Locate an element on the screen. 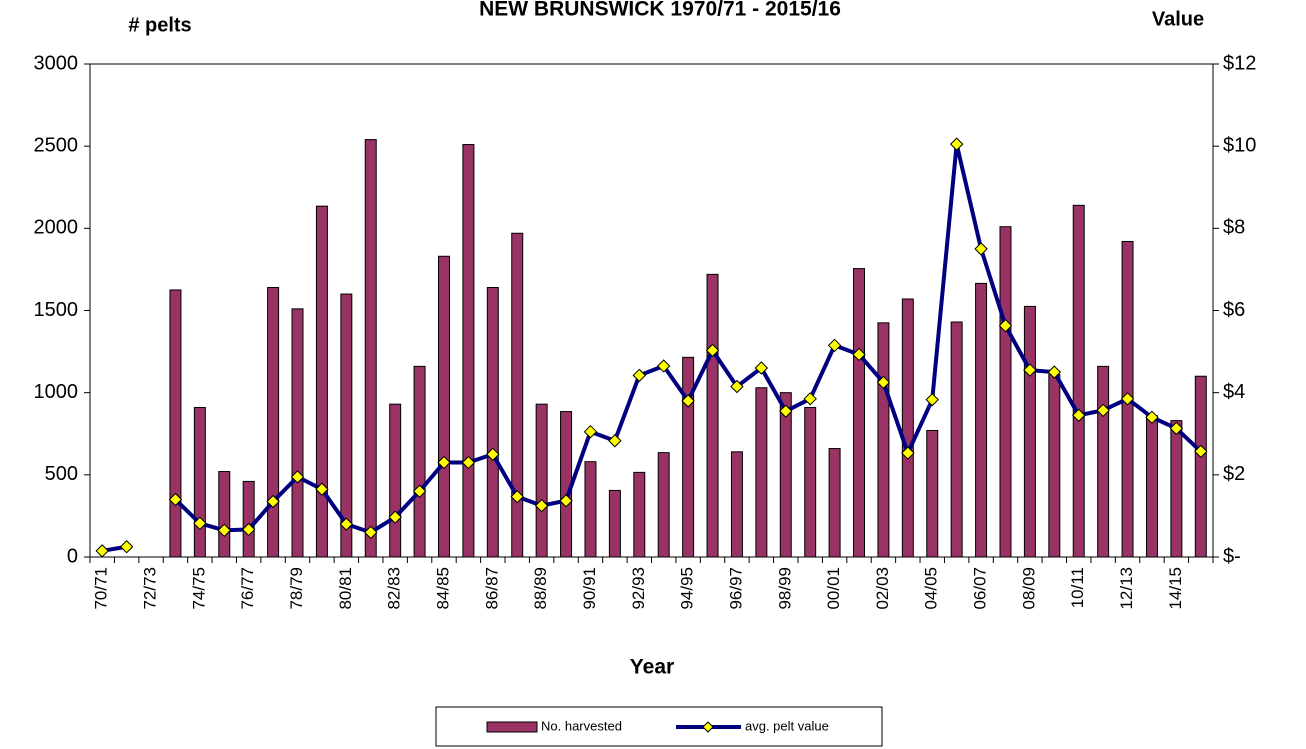  x-tick-label: 94/95 is located at coordinates (687, 588).